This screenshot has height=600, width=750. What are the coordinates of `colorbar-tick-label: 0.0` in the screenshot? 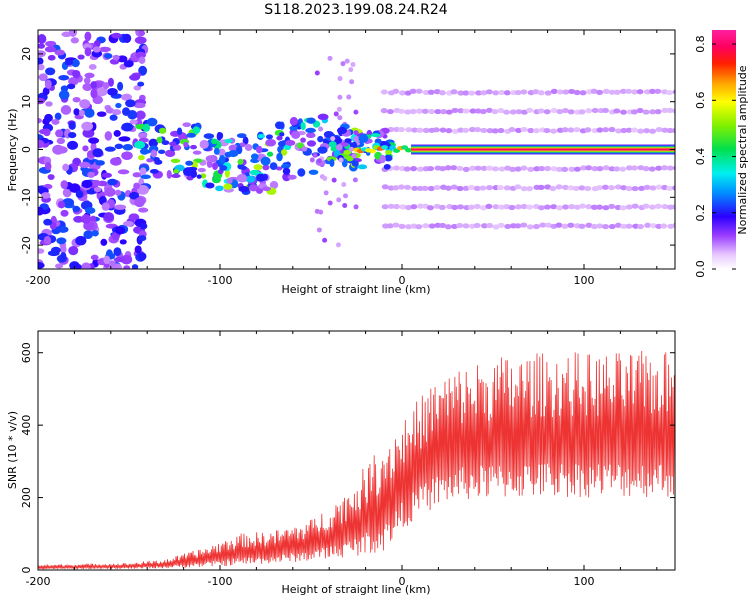 It's located at (700, 269).